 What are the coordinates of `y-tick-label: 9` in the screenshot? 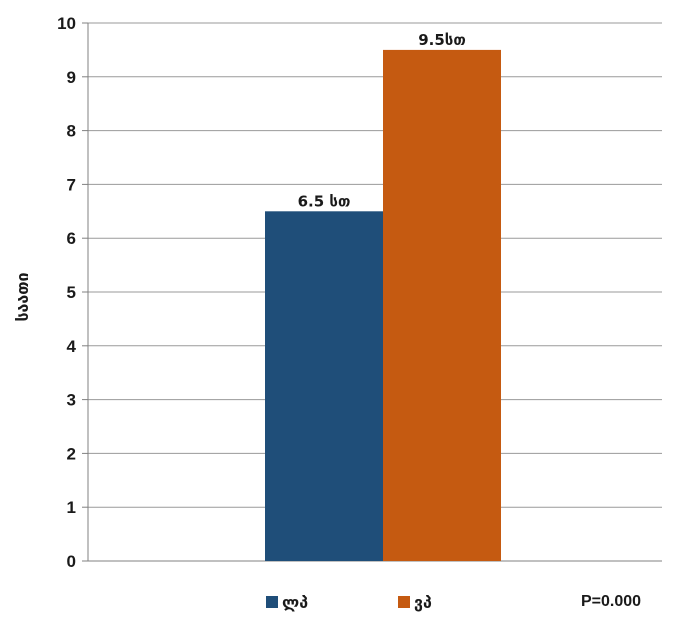 It's located at (71, 77).